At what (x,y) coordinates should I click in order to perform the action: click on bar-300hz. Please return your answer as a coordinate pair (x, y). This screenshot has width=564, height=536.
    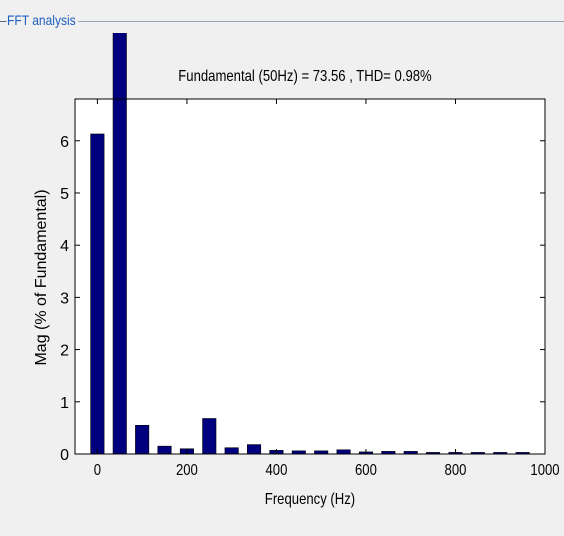
    Looking at the image, I should click on (231, 451).